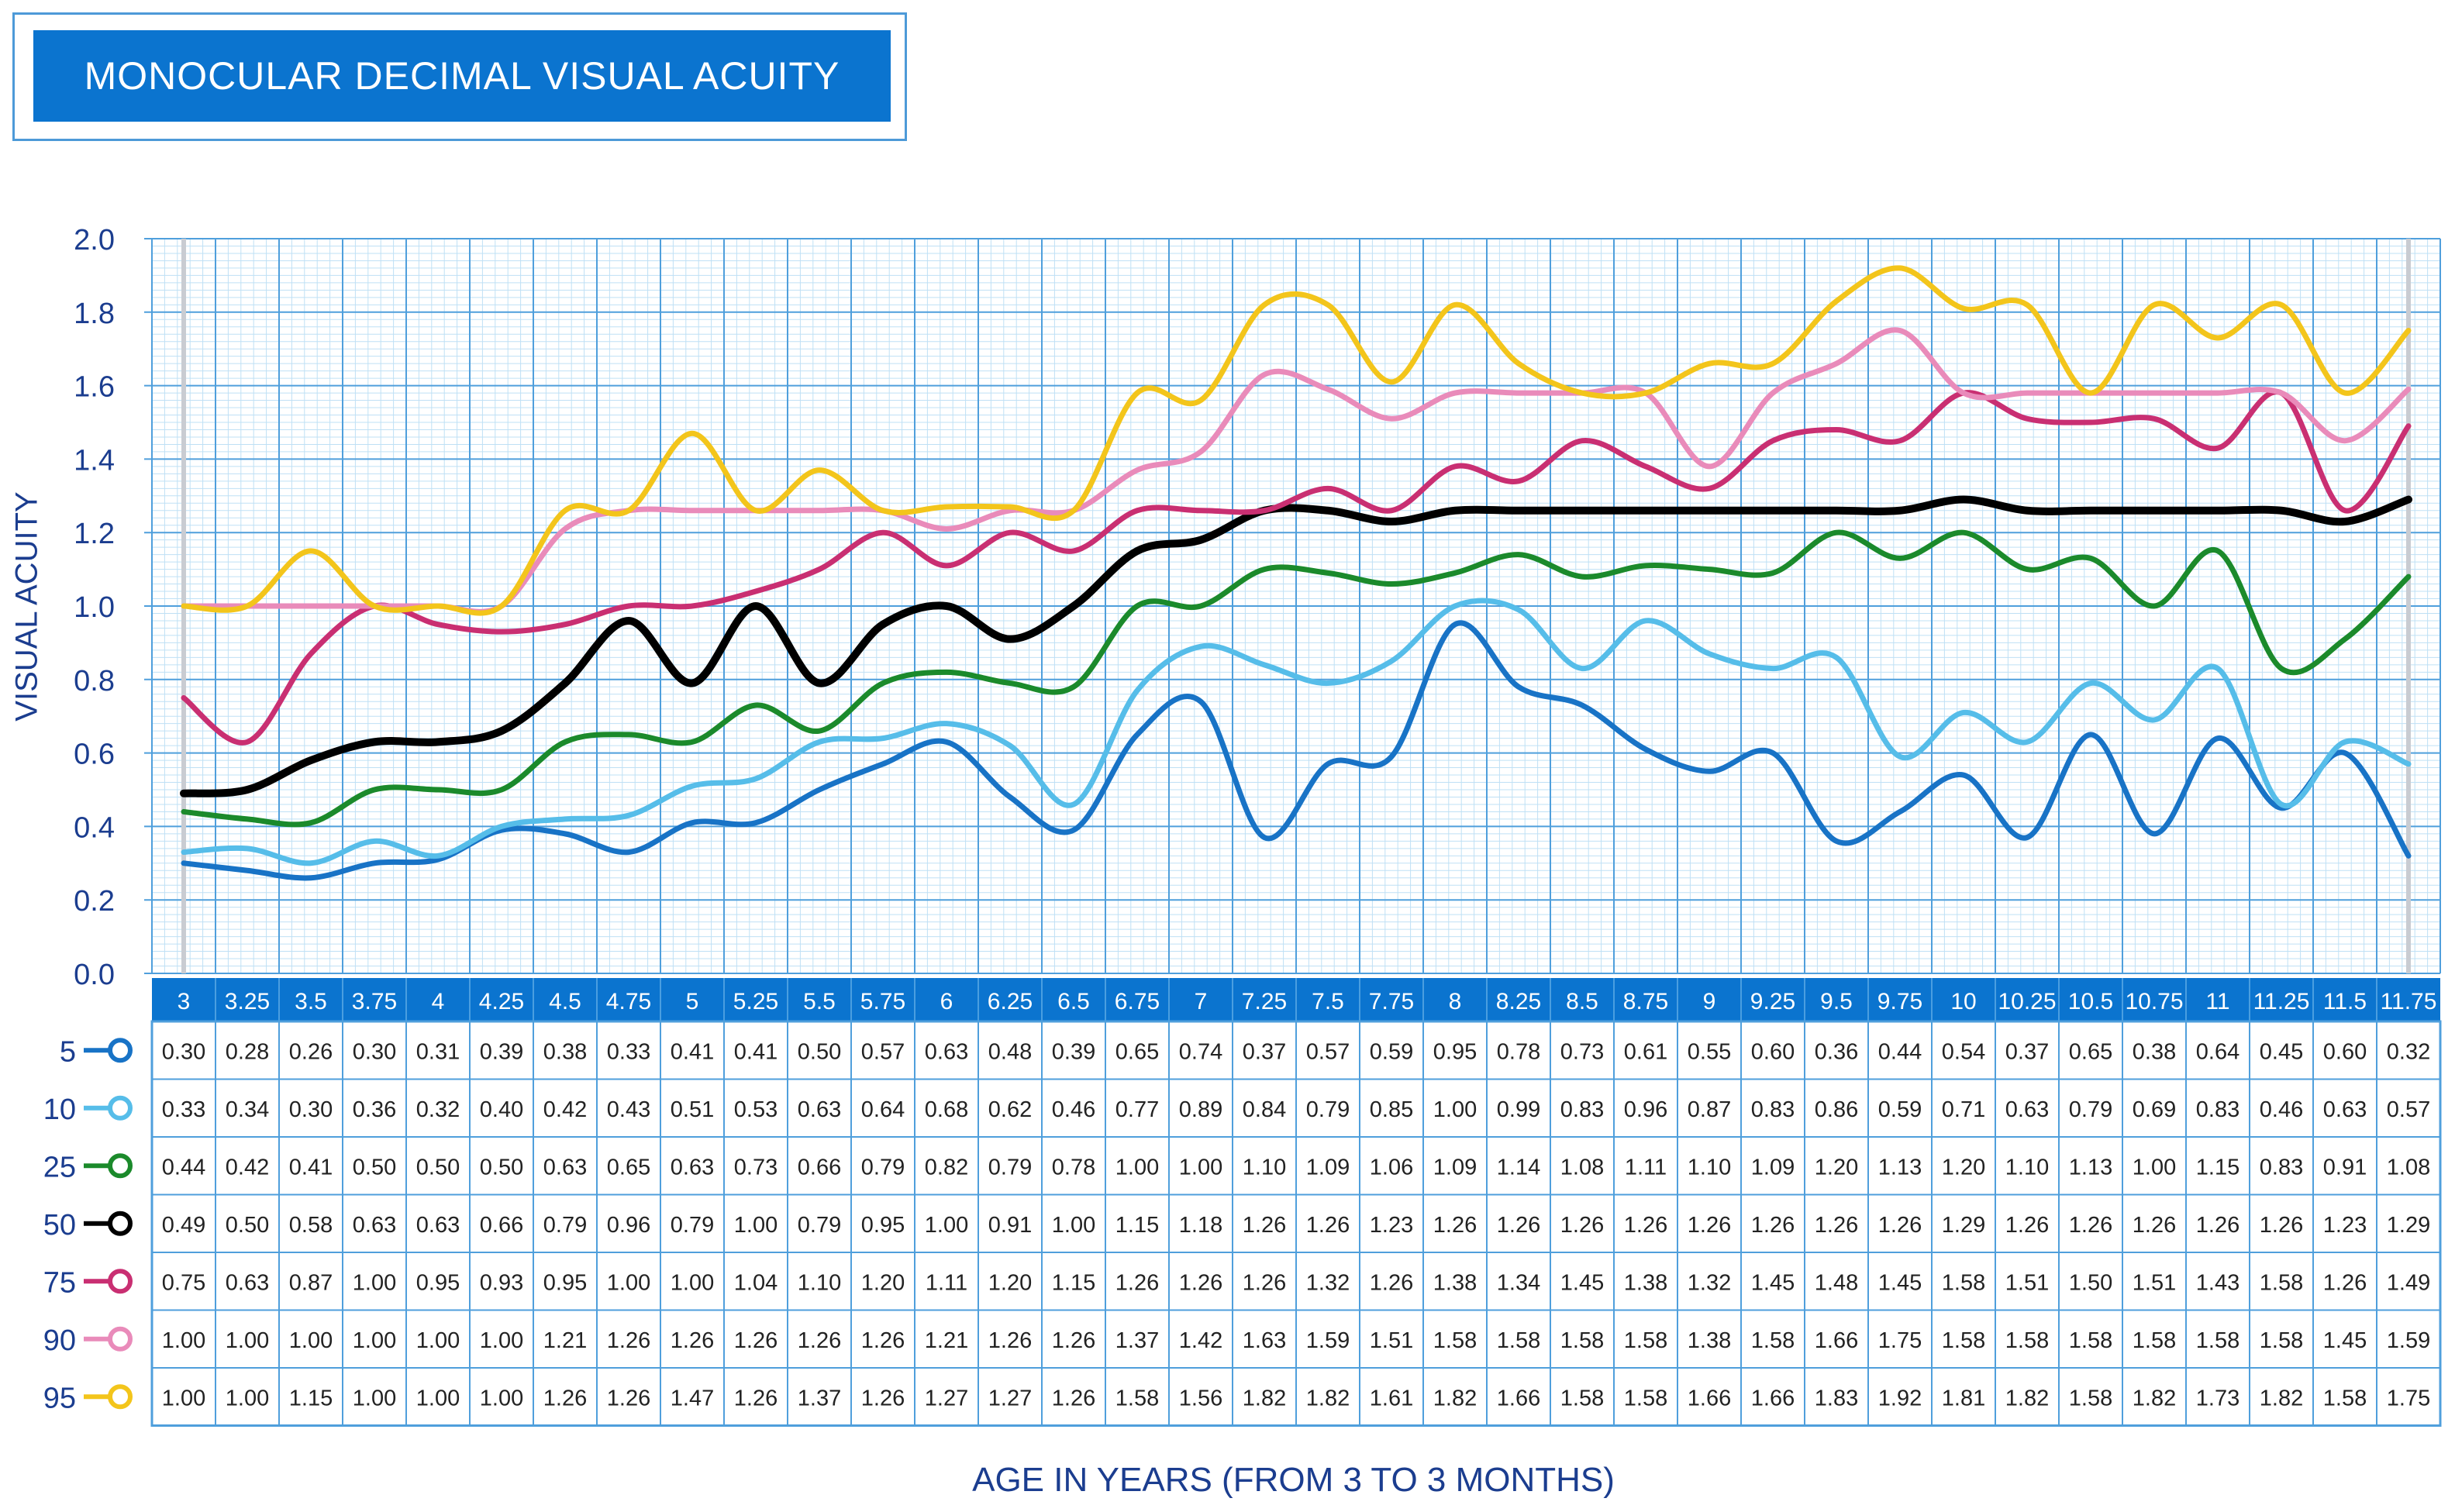 The image size is (2455, 1512). I want to click on table-cell: 1.18, so click(1200, 1225).